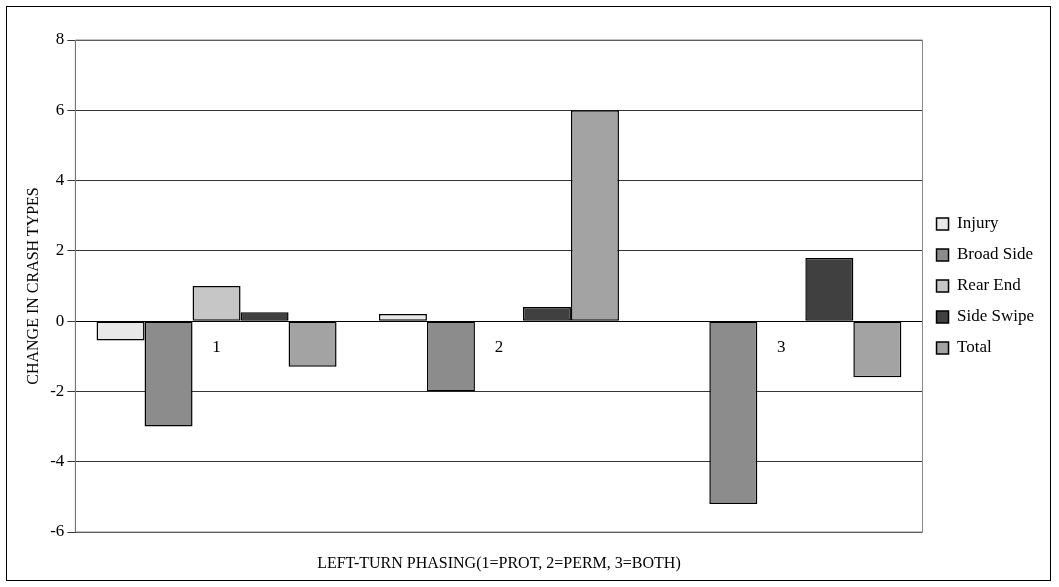  I want to click on x-tick-label: 2, so click(499, 346).